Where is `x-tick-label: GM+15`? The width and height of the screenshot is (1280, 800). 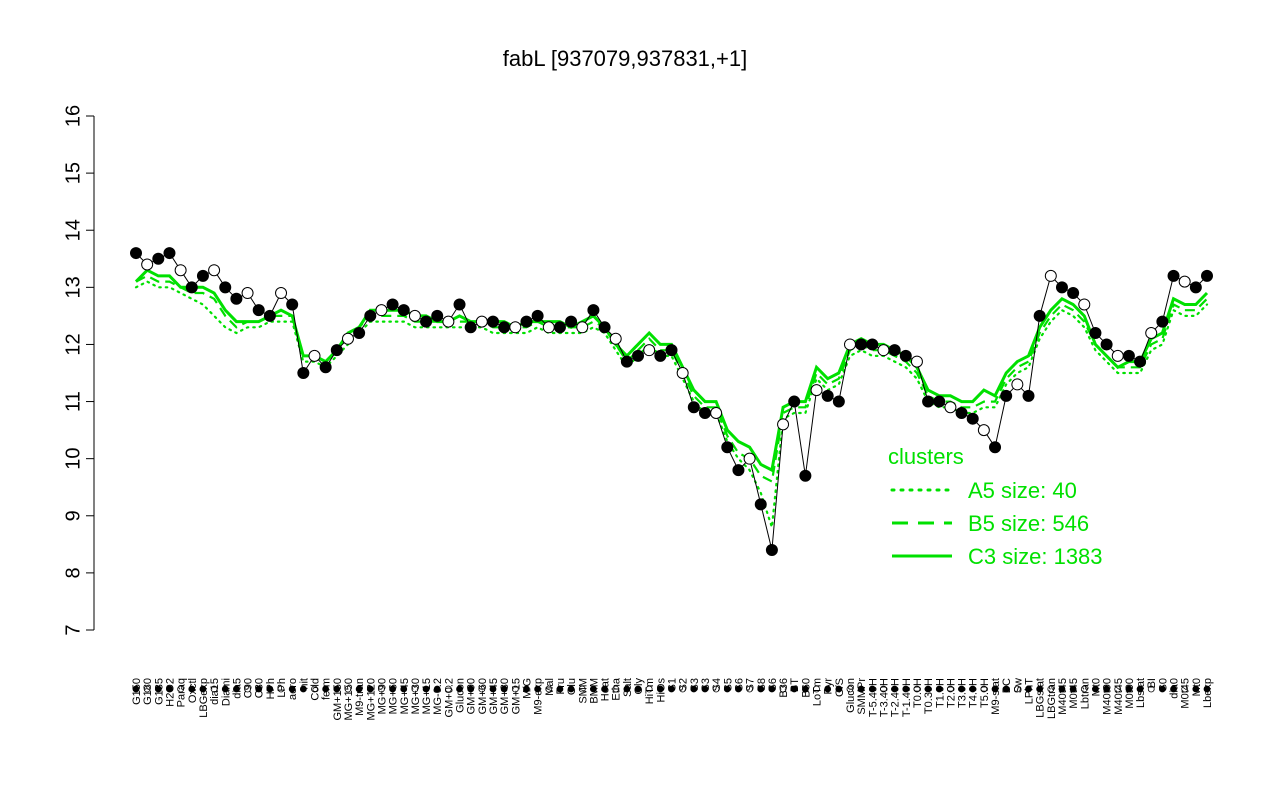
x-tick-label: GM+15 is located at coordinates (516, 696).